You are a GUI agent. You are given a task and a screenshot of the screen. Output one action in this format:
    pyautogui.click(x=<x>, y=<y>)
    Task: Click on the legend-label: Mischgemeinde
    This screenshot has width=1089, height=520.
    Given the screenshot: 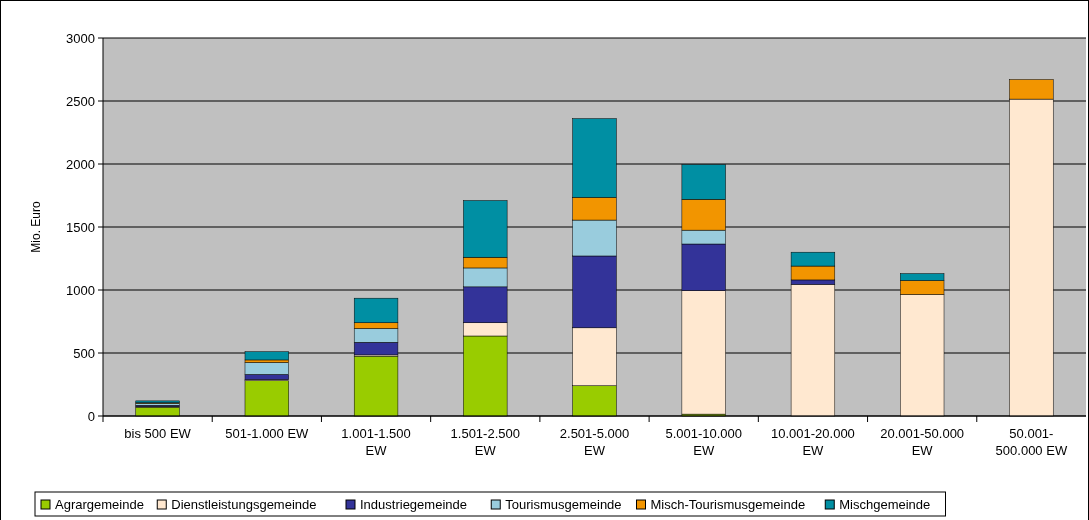 What is the action you would take?
    pyautogui.click(x=885, y=504)
    